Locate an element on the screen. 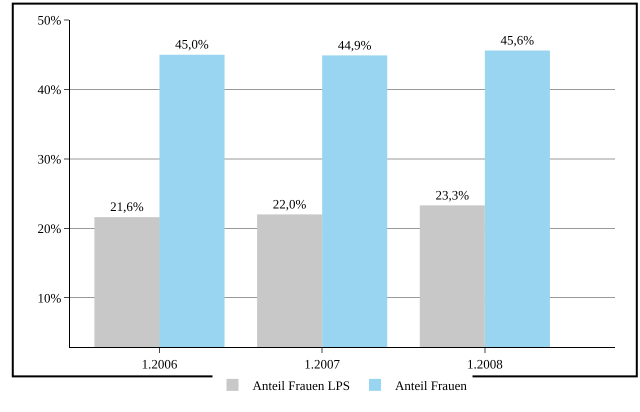  data-label: 45,0% is located at coordinates (192, 44).